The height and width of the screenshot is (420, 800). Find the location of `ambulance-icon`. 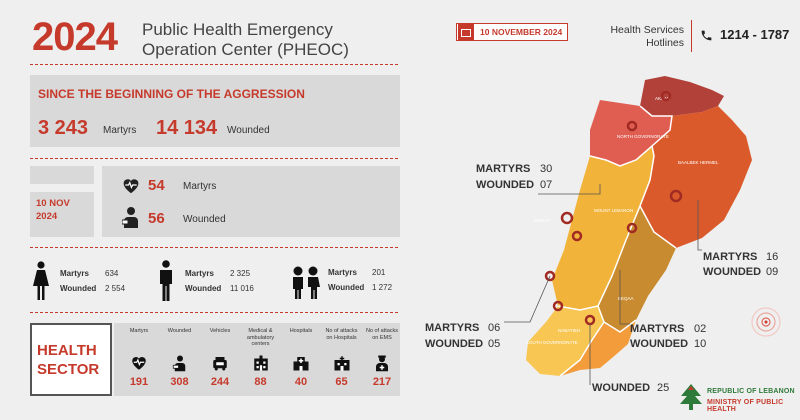

ambulance-icon is located at coordinates (220, 363).